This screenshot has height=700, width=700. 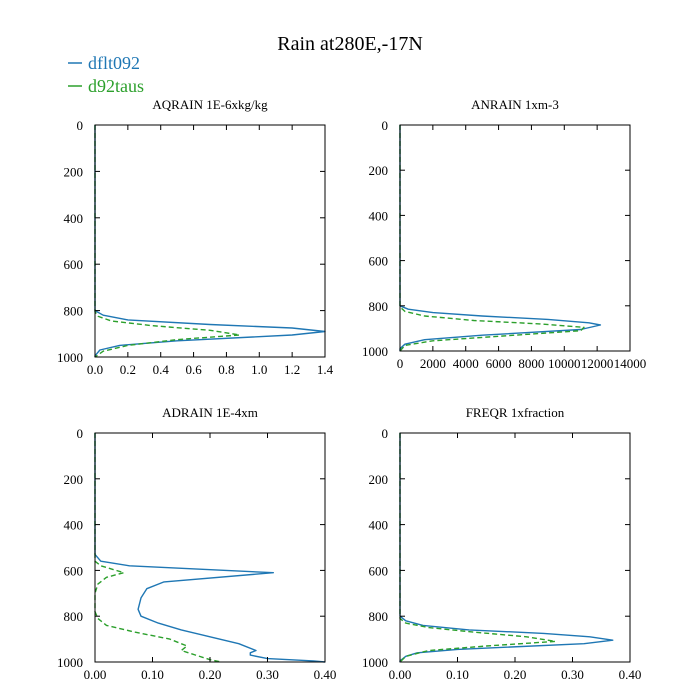 What do you see at coordinates (106, 74) in the screenshot?
I see `legend: dflt092 d92taus` at bounding box center [106, 74].